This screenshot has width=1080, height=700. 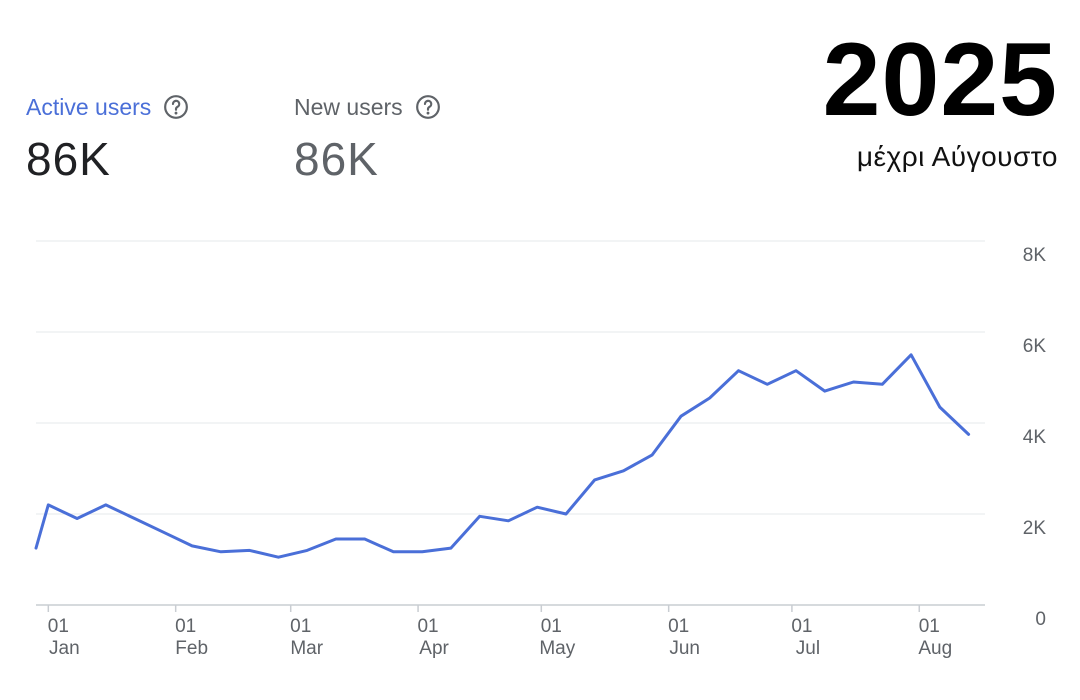 I want to click on active-users-label: Active users, so click(x=89, y=107).